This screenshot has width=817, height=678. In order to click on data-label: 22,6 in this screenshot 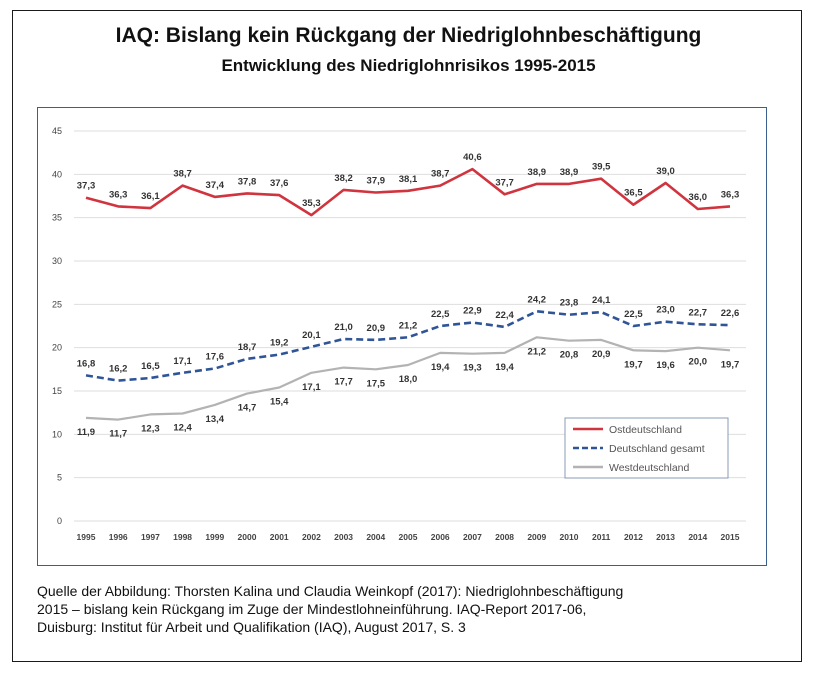, I will do `click(730, 313)`.